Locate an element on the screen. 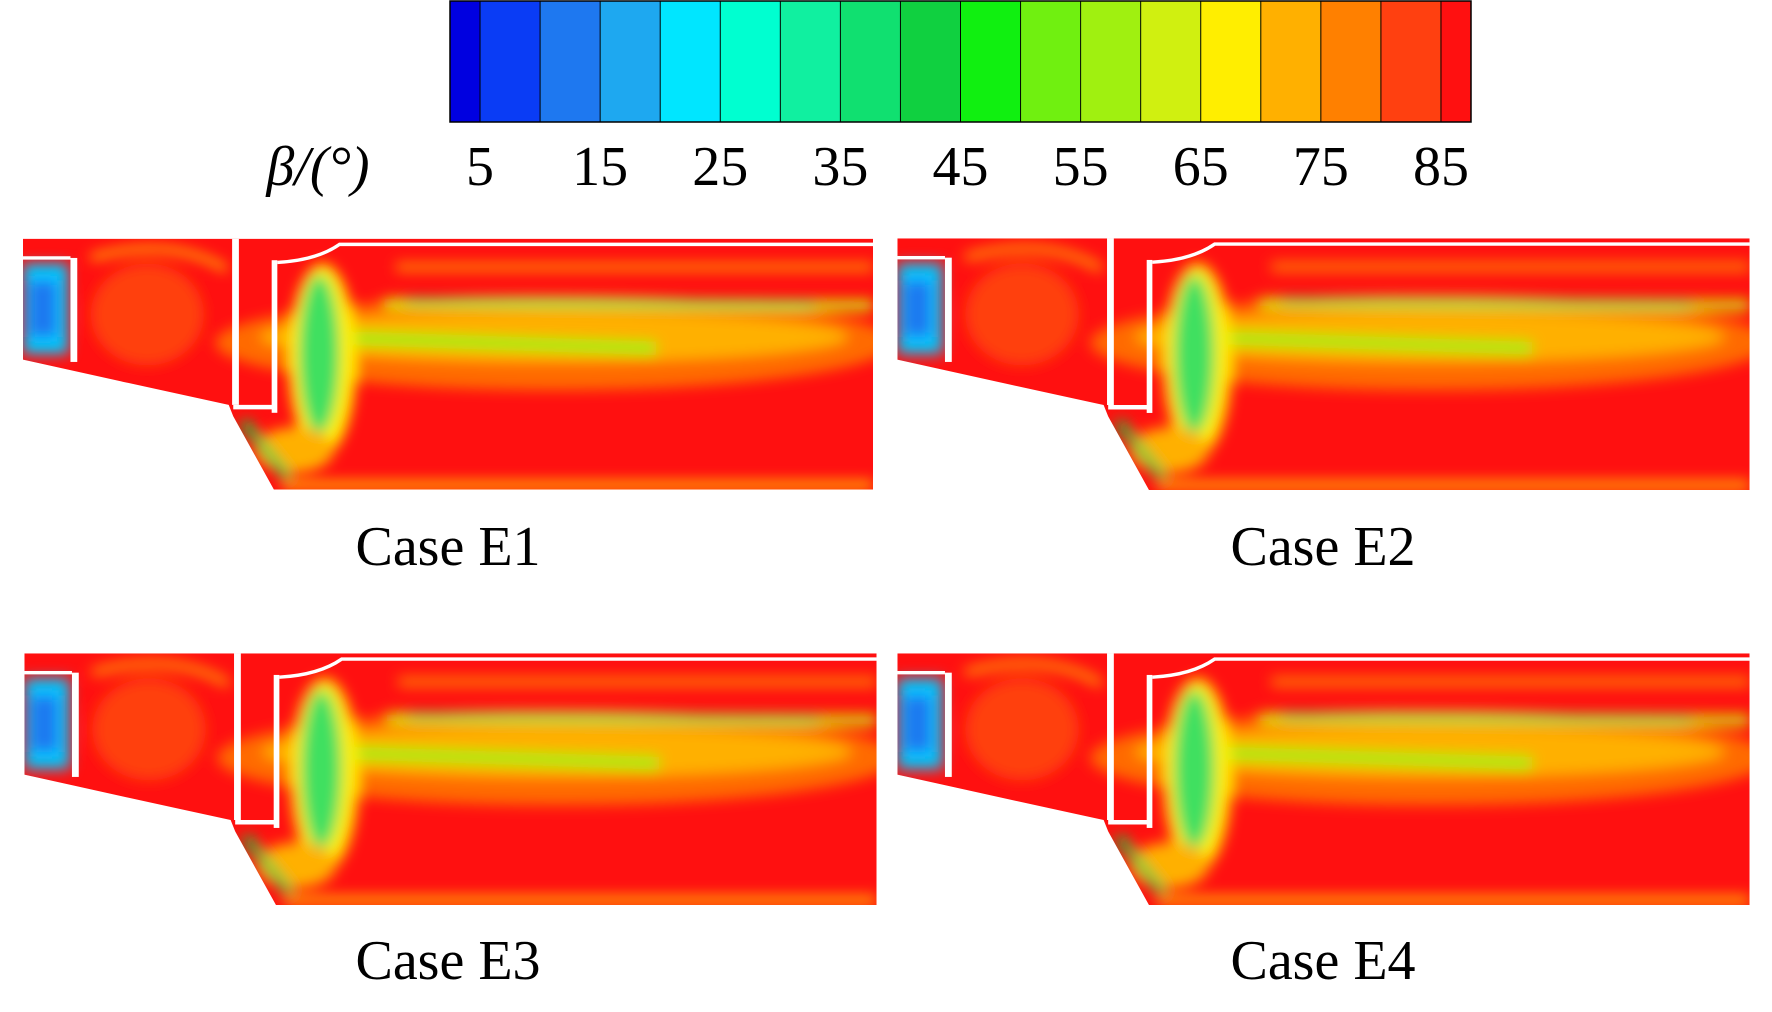  colorbar-tick-label: 5 is located at coordinates (480, 167).